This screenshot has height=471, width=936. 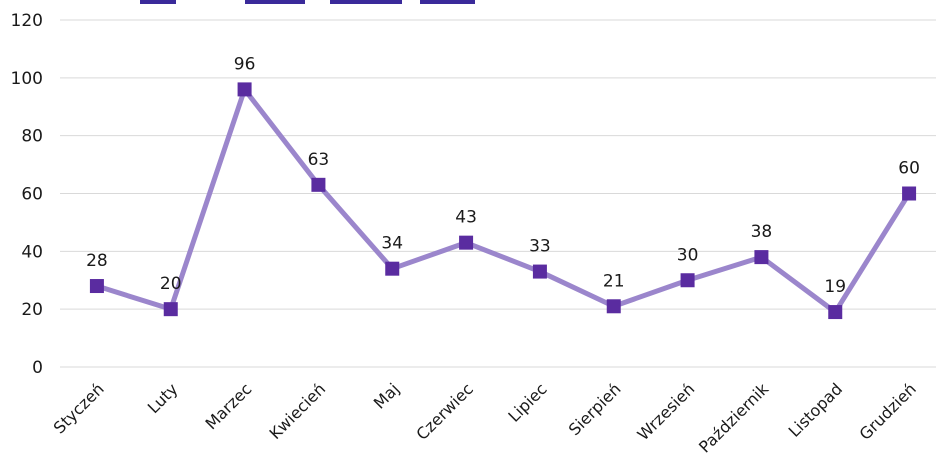 I want to click on y-tick-label: 120, so click(x=27, y=21).